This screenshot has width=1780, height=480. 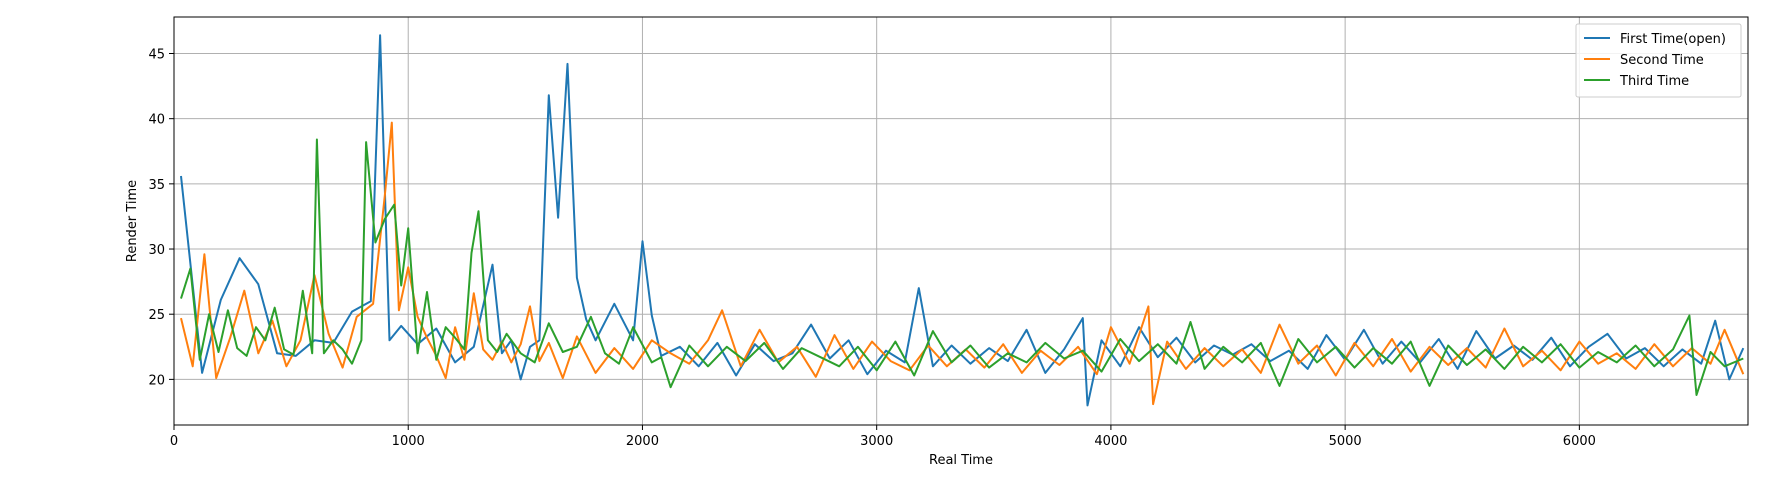 I want to click on y-tick-label: 30, so click(x=156, y=250).